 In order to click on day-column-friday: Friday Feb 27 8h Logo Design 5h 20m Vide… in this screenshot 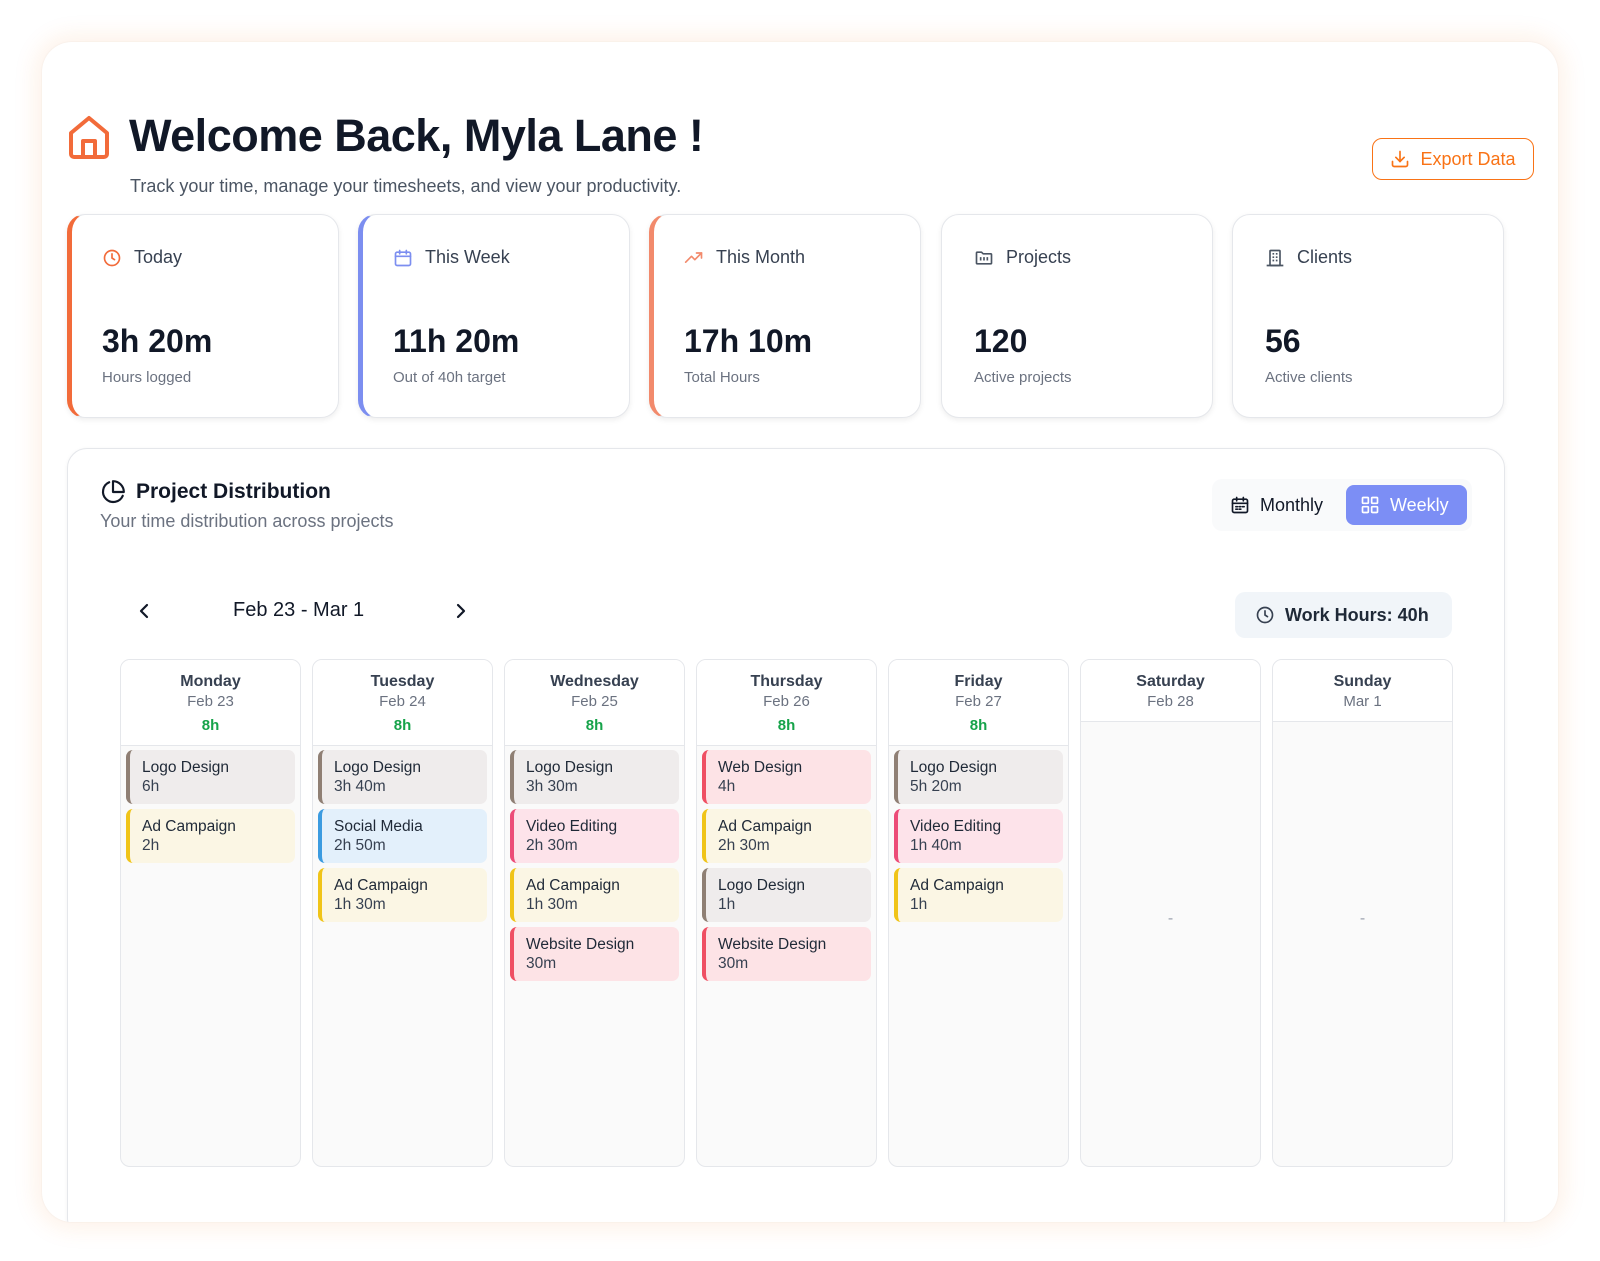, I will do `click(978, 913)`.